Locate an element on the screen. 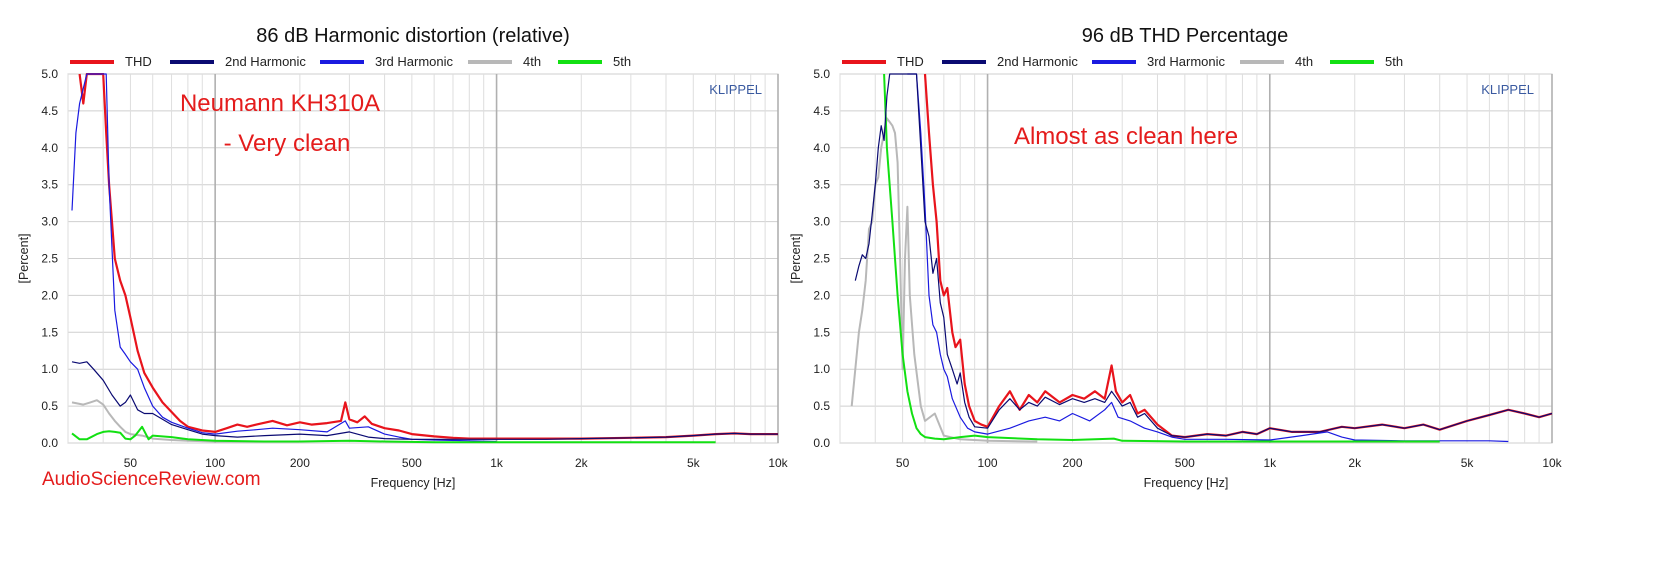 The image size is (1668, 569). annotation-text: Neumann KH310A is located at coordinates (280, 103).